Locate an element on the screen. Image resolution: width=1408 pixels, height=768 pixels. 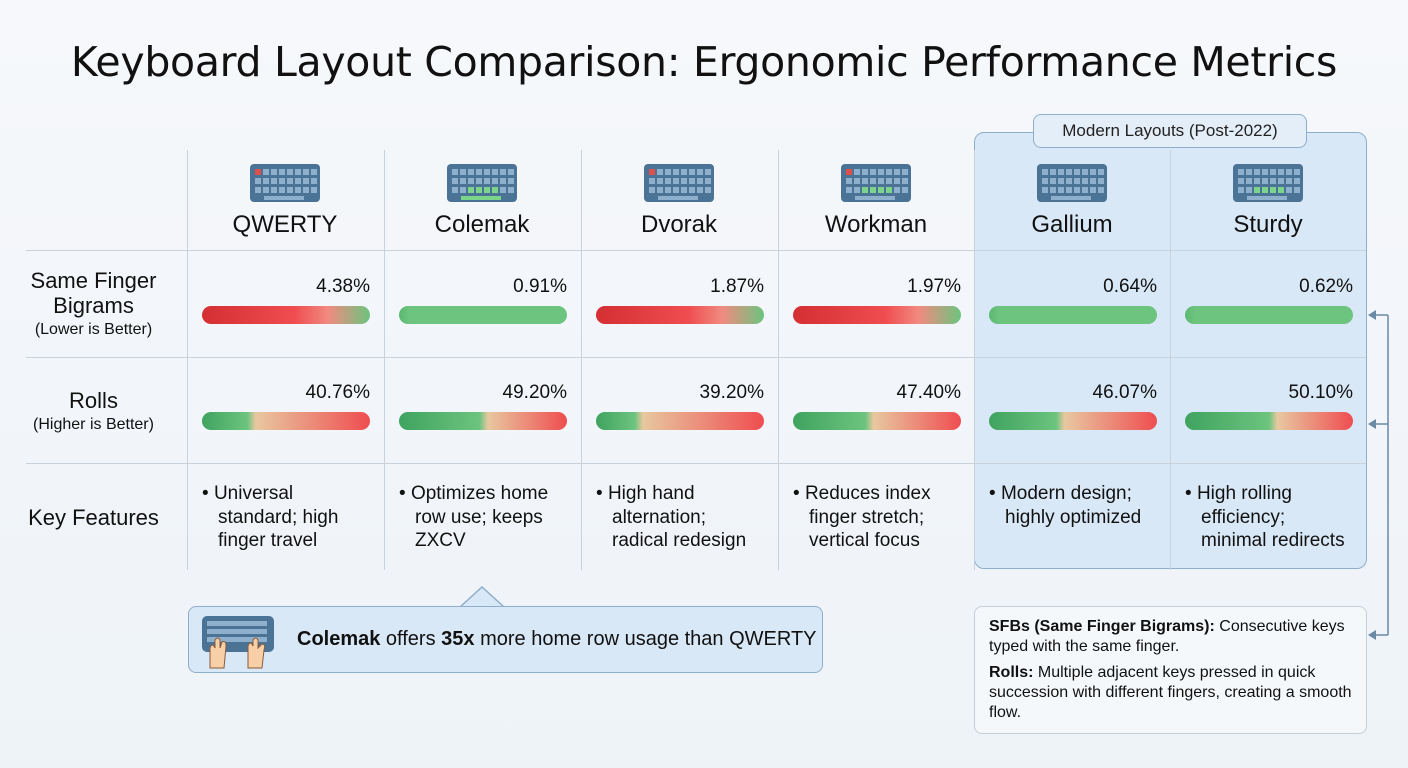
layout-name-dvorak: Dvorak is located at coordinates (679, 224).